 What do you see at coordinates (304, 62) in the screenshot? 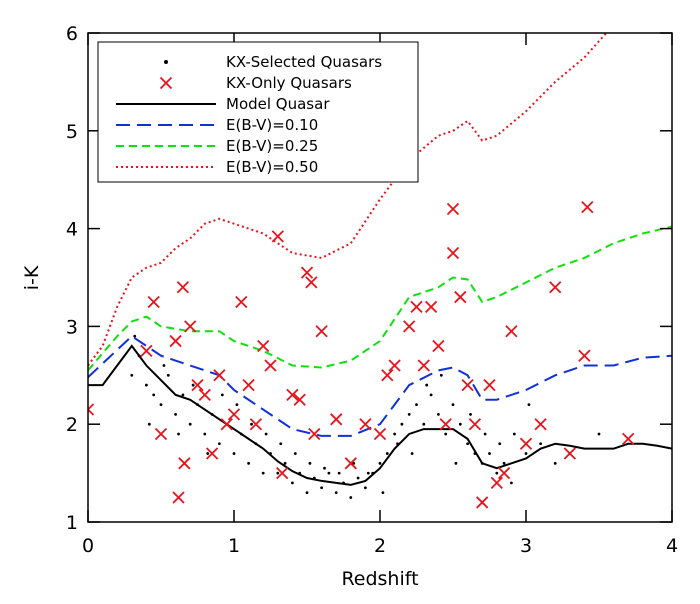
I see `legend-label: KX-Selected Quasars` at bounding box center [304, 62].